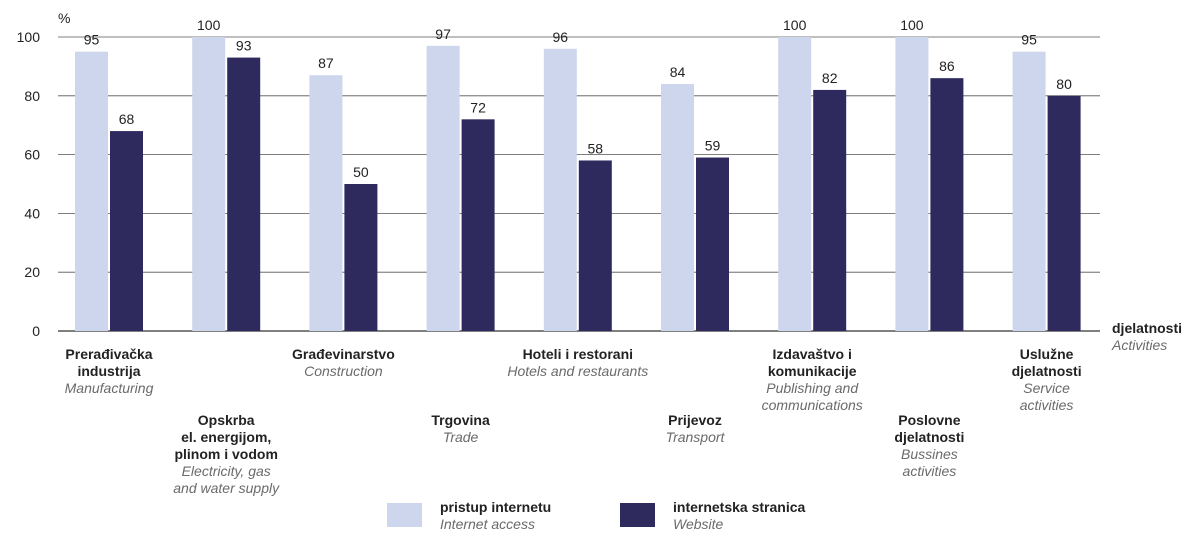 The width and height of the screenshot is (1185, 534). I want to click on category-label: komunikacije, so click(812, 371).